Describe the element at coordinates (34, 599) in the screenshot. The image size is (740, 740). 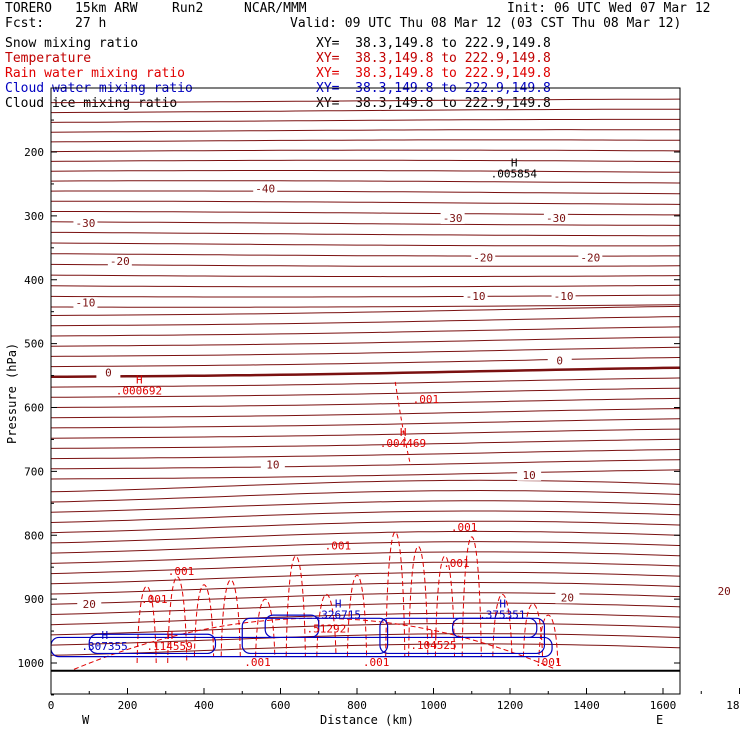
I see `y-tick-label: 900` at that location.